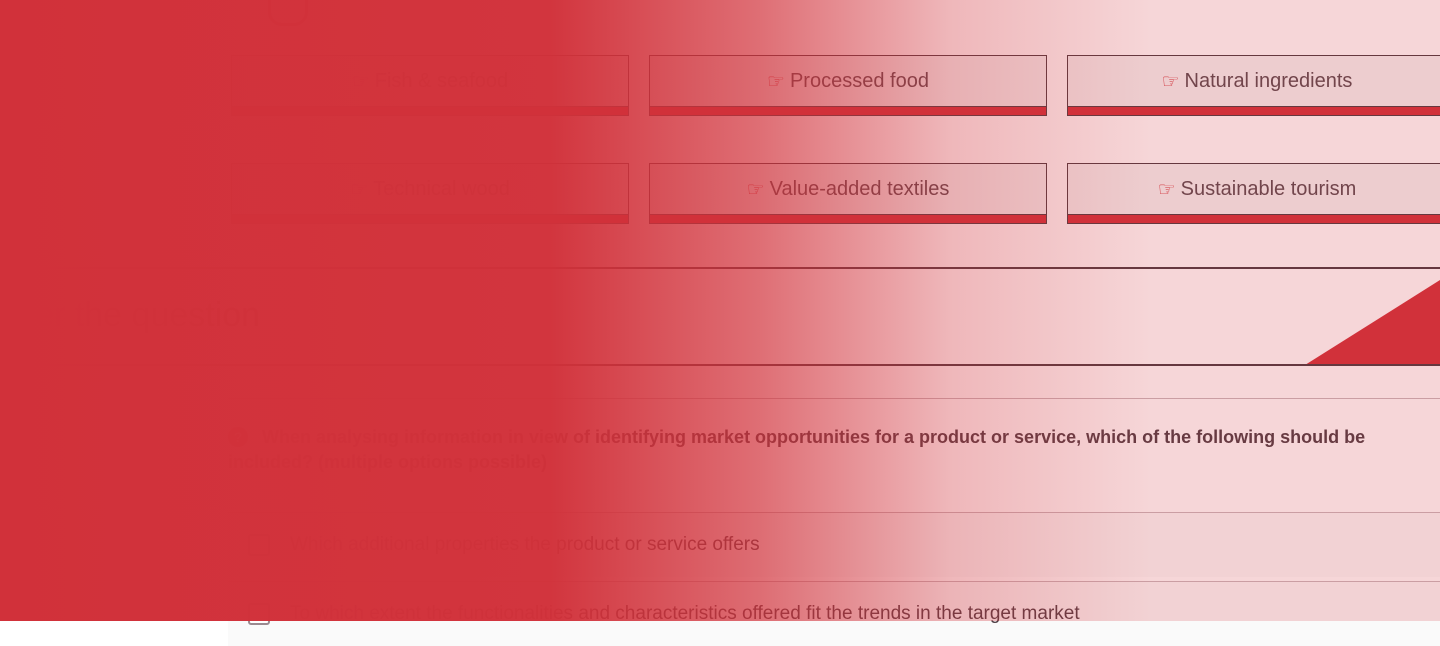  I want to click on sector-label: Sustainable tourism, so click(1268, 189).